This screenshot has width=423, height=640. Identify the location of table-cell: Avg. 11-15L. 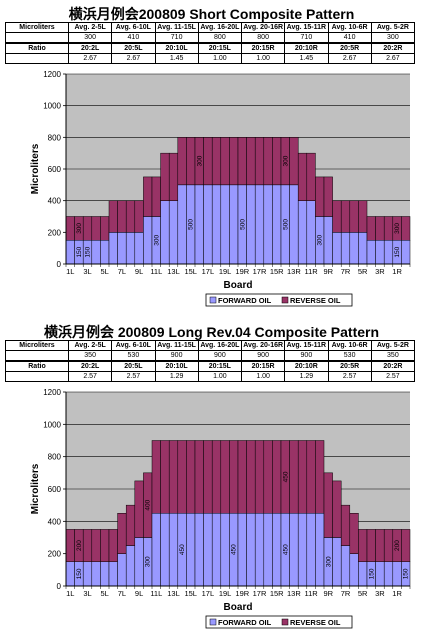
(176, 345).